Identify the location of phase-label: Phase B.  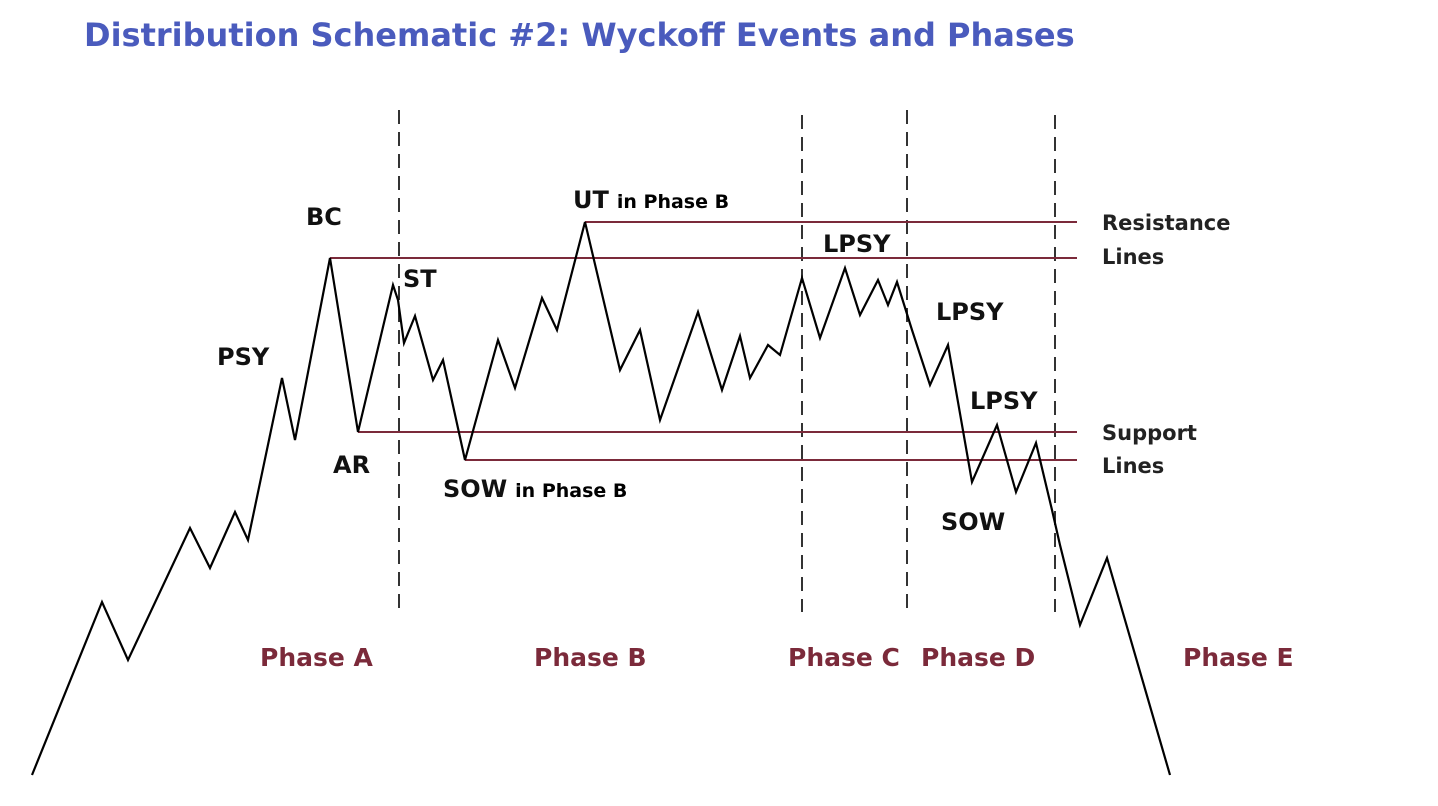
(590, 657).